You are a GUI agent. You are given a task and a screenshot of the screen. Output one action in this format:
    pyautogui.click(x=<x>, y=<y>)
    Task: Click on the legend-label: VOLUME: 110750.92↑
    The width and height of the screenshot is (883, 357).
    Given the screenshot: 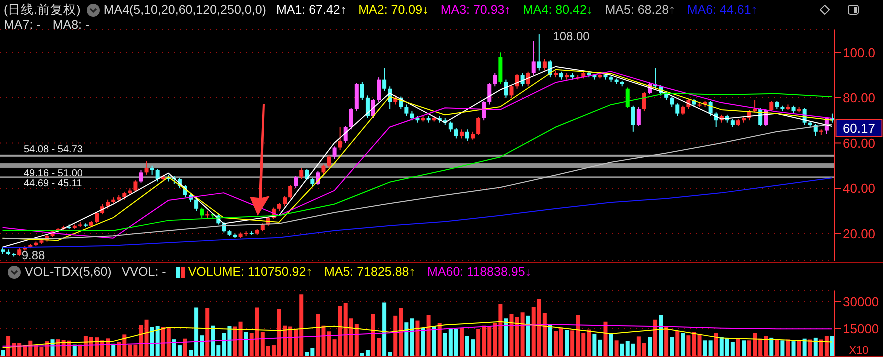 What is the action you would take?
    pyautogui.click(x=249, y=272)
    